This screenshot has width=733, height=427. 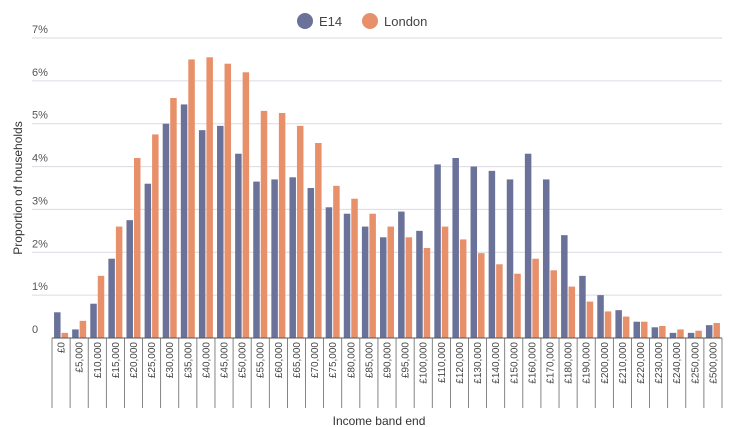 I want to click on x-tick-label: £15,000, so click(x=116, y=360).